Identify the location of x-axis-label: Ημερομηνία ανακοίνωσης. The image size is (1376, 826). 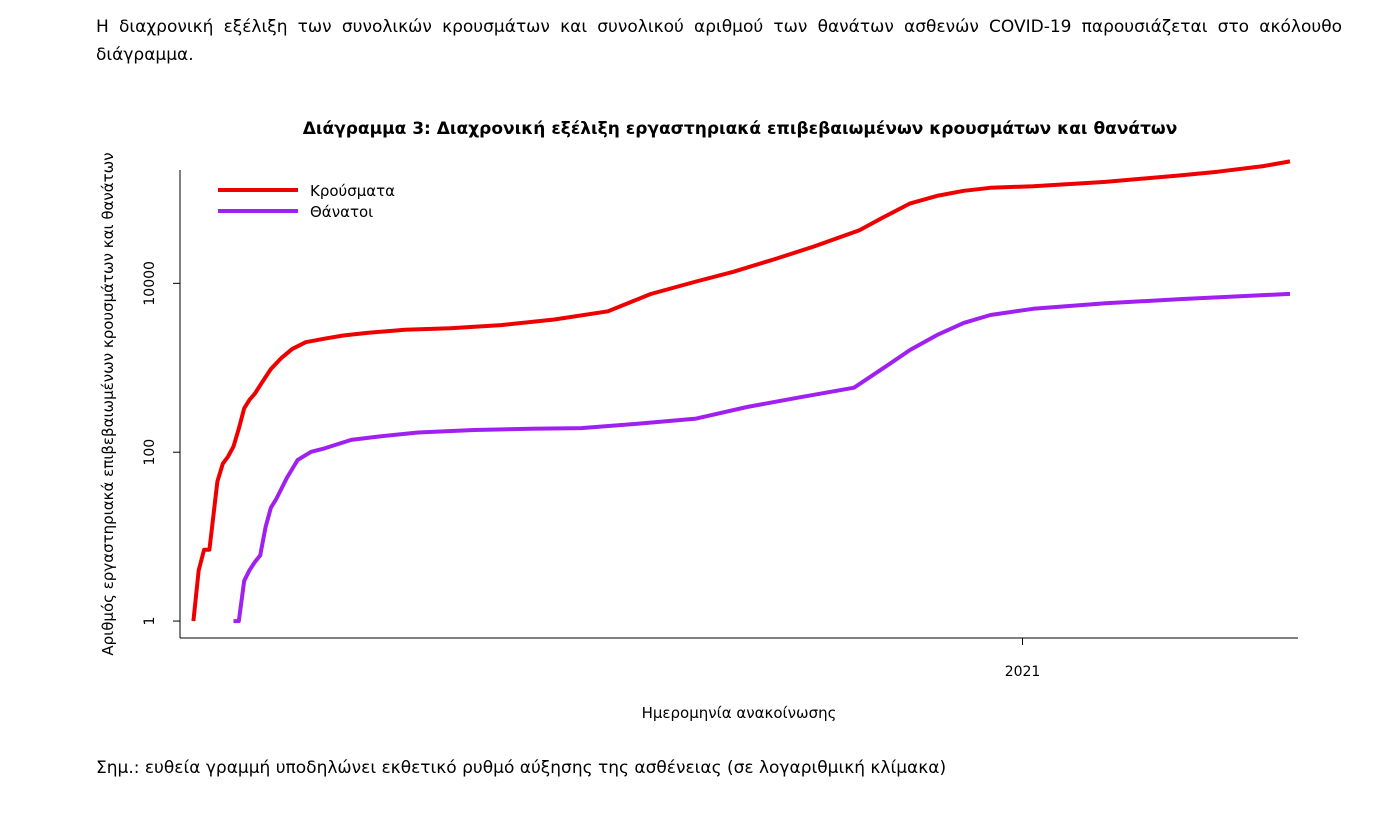
(739, 713).